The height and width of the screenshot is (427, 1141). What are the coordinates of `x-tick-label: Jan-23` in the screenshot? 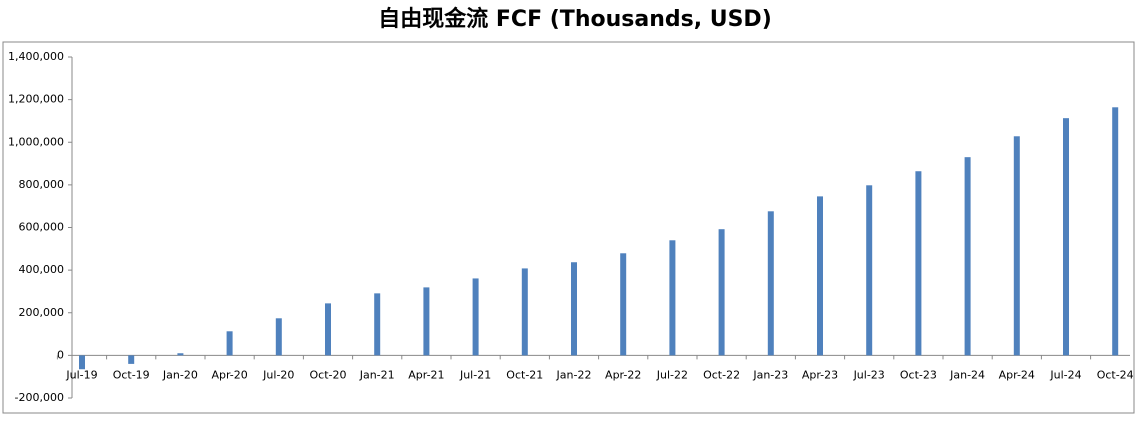 It's located at (770, 374).